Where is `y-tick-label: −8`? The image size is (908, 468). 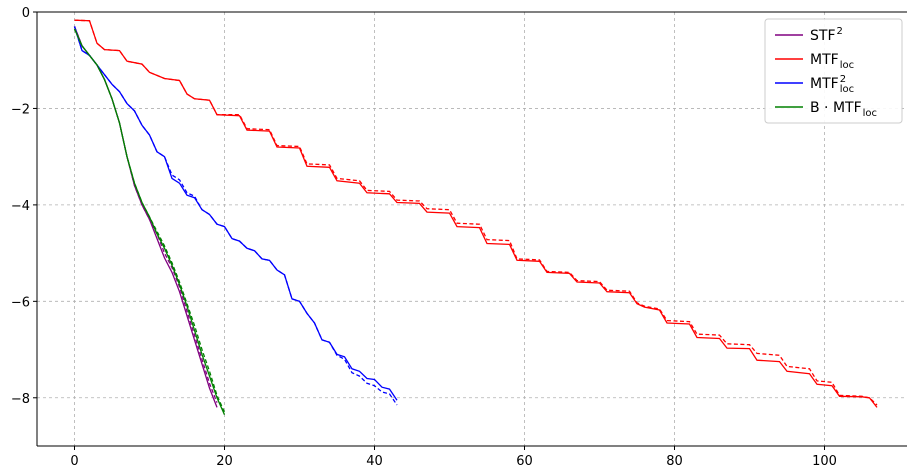 y-tick-label: −8 is located at coordinates (20, 399).